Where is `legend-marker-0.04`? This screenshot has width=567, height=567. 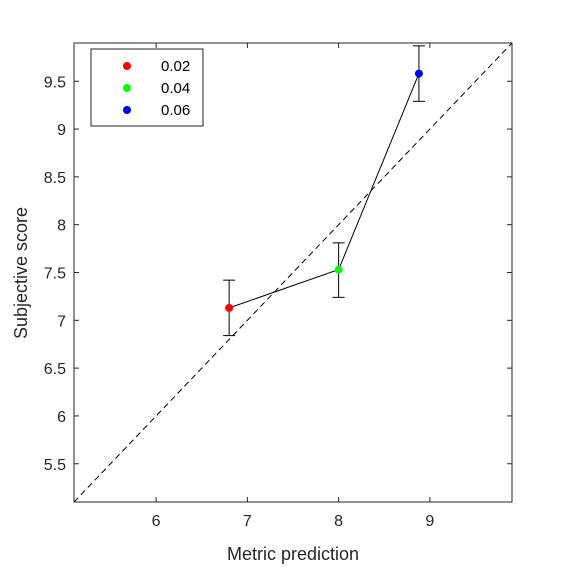 legend-marker-0.04 is located at coordinates (127, 88).